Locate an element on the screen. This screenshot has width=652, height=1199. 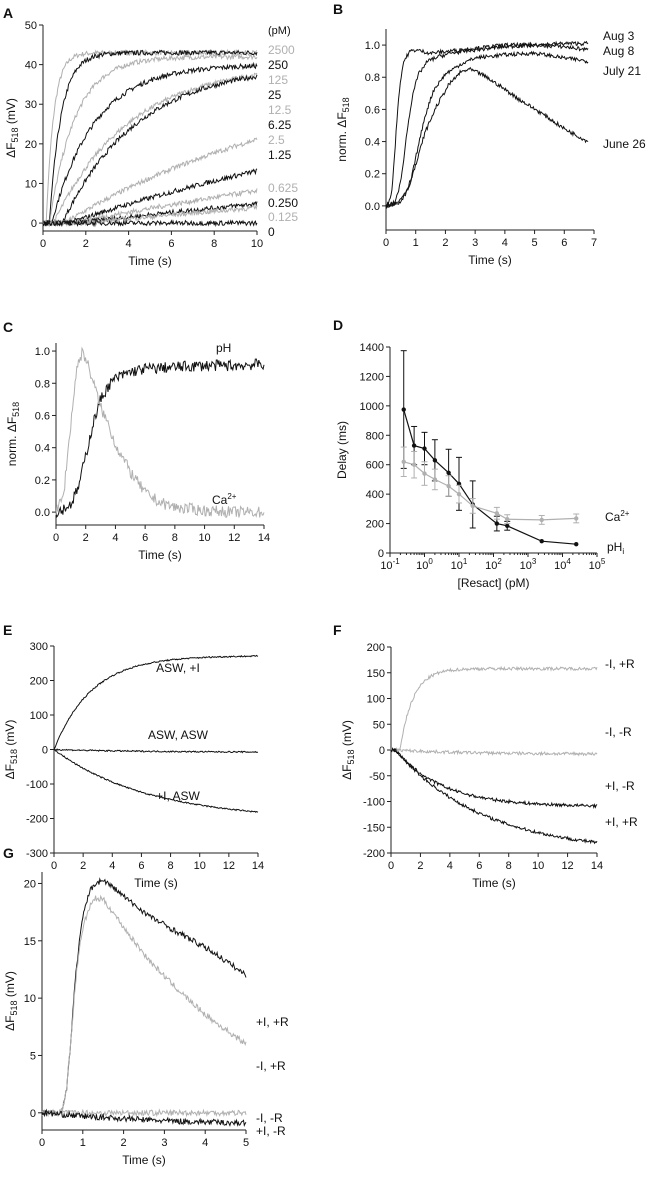
y-tick-label: 10 is located at coordinates (30, 999).